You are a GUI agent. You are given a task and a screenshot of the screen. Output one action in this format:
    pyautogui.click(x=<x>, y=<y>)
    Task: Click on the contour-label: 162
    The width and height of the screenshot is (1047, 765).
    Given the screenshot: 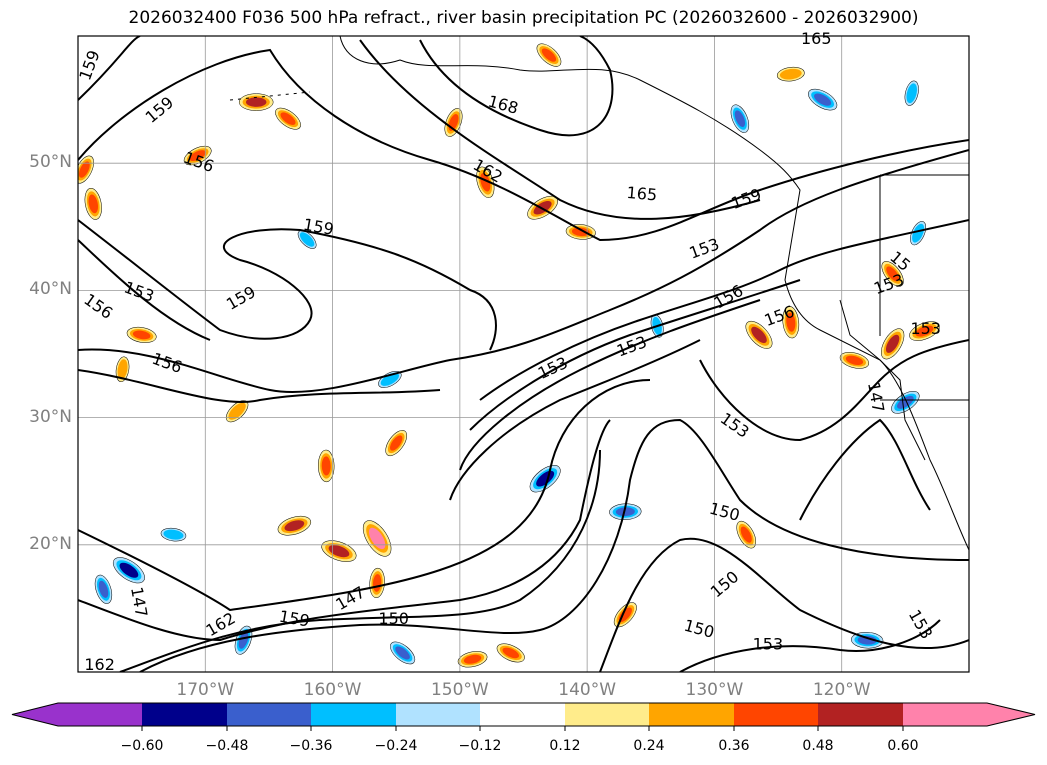 What is the action you would take?
    pyautogui.click(x=99, y=664)
    